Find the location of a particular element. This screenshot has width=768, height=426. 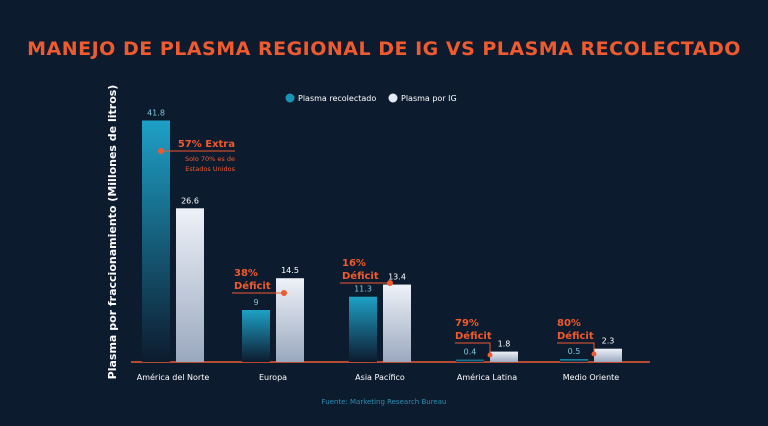

value-label-collected: 9 is located at coordinates (255, 302).